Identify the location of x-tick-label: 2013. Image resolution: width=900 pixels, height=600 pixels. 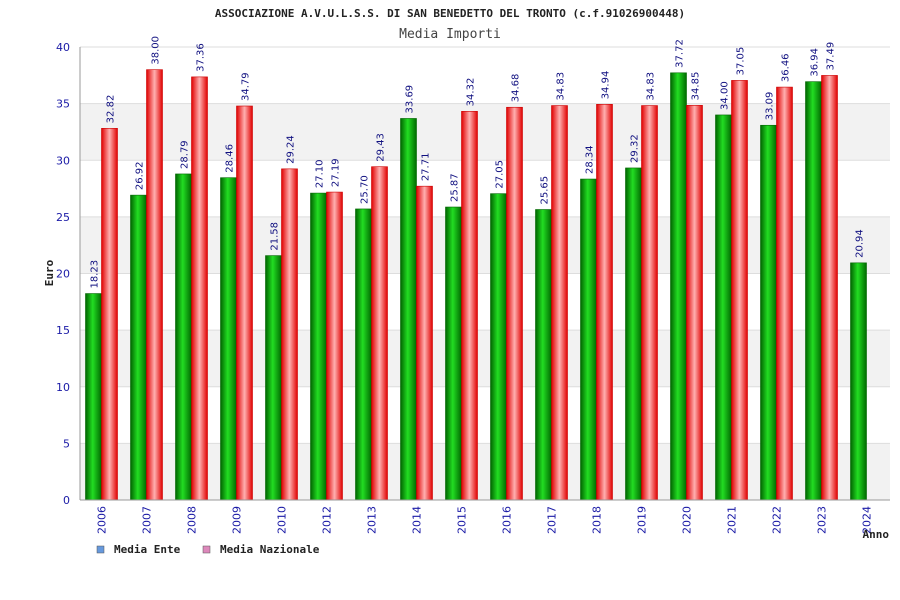
(372, 520).